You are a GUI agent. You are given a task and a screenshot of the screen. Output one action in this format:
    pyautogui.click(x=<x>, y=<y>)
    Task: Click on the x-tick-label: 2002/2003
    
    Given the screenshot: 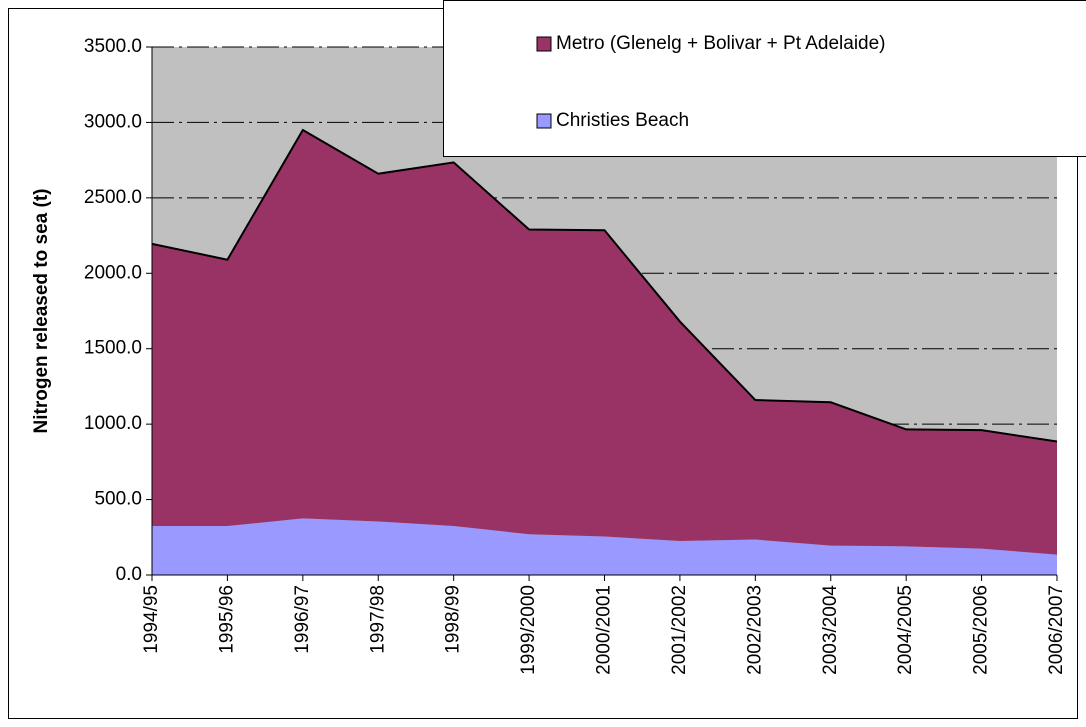 What is the action you would take?
    pyautogui.click(x=754, y=630)
    